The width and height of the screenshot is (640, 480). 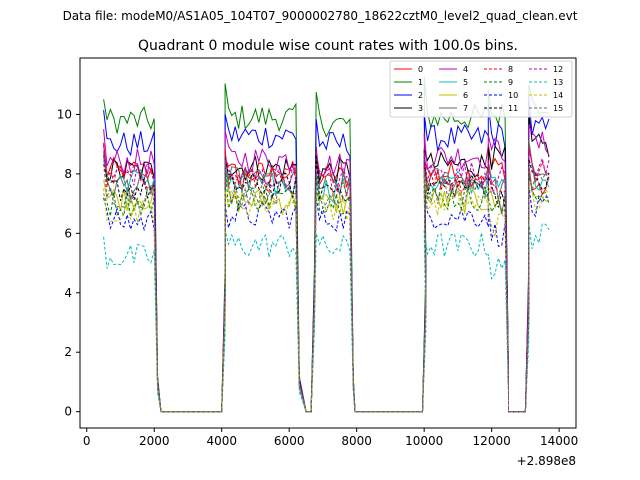 What do you see at coordinates (481, 89) in the screenshot?
I see `legend-box` at bounding box center [481, 89].